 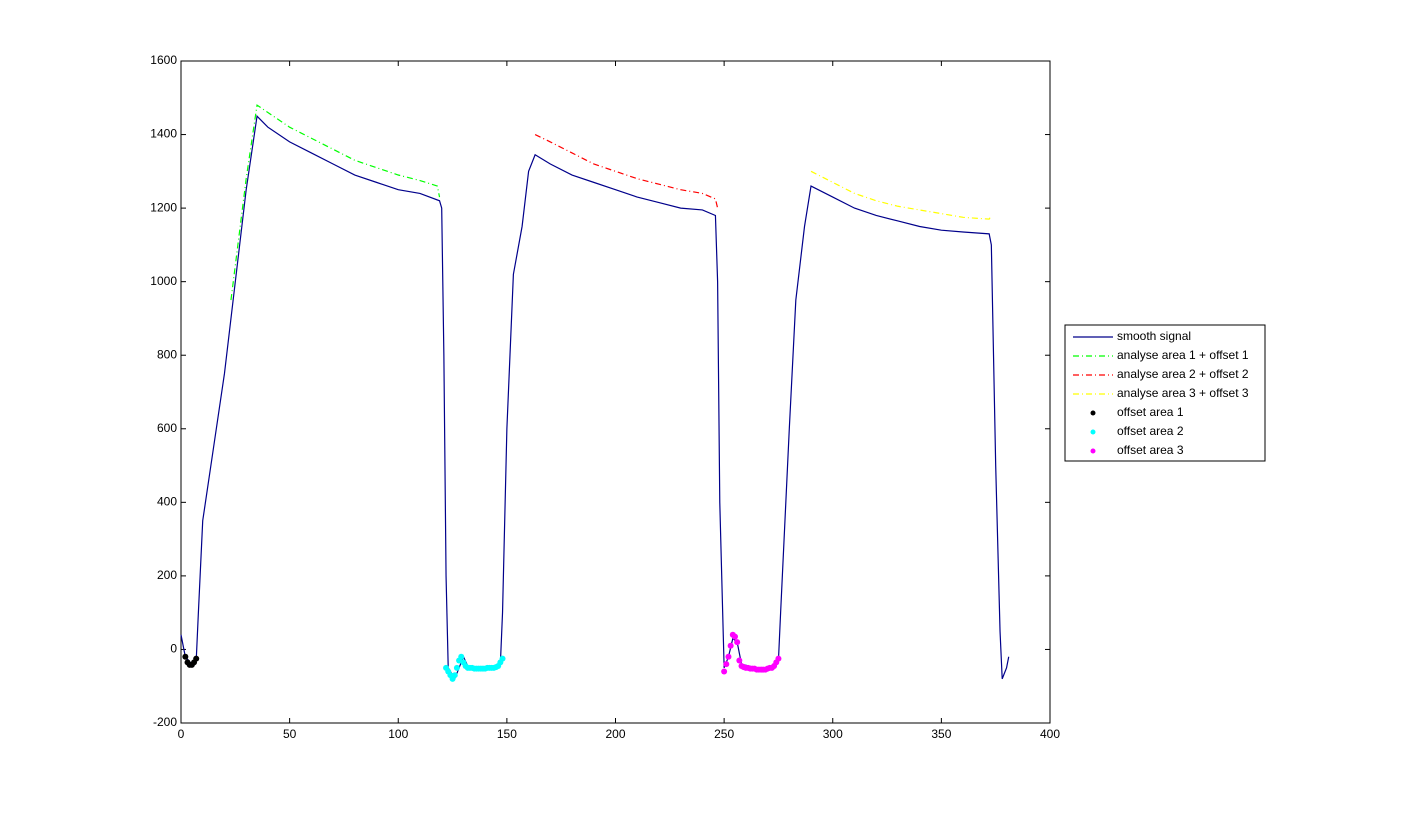 I want to click on y-tick-label: 1000, so click(x=163, y=281).